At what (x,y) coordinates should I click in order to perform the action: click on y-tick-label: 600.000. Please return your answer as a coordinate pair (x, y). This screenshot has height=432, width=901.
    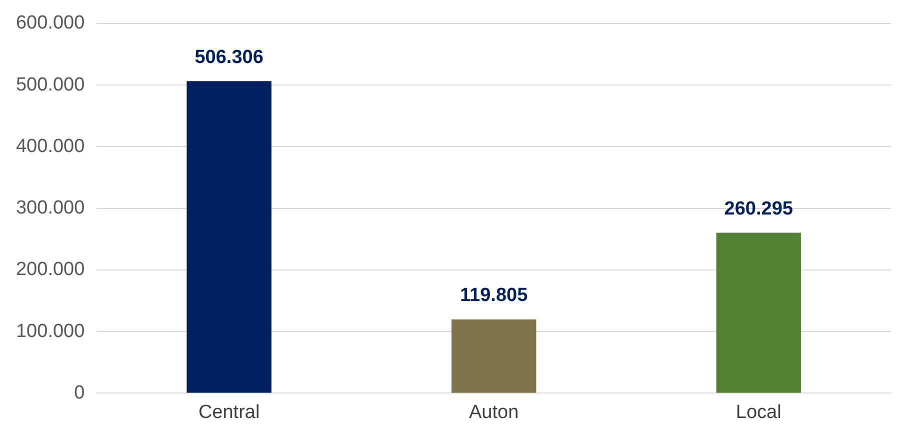
    Looking at the image, I should click on (50, 23).